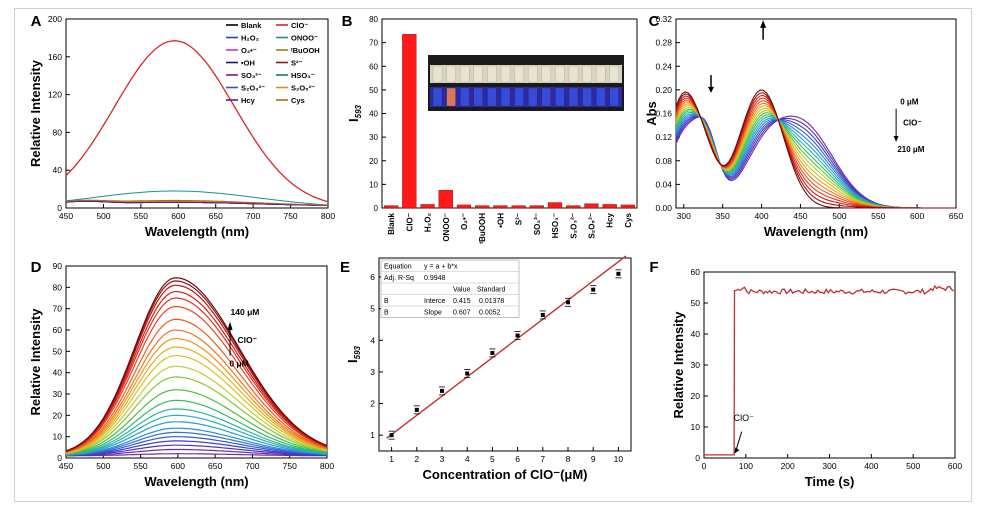  Describe the element at coordinates (829, 466) in the screenshot. I see `x-tick-label: 300` at that location.